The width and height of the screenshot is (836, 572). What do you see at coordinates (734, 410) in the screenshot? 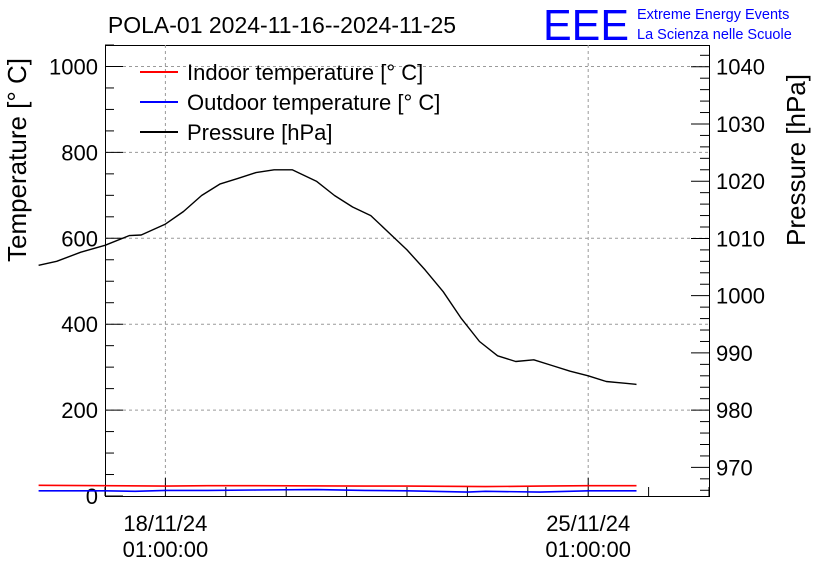
I see `y2-tick-label: 980` at bounding box center [734, 410].